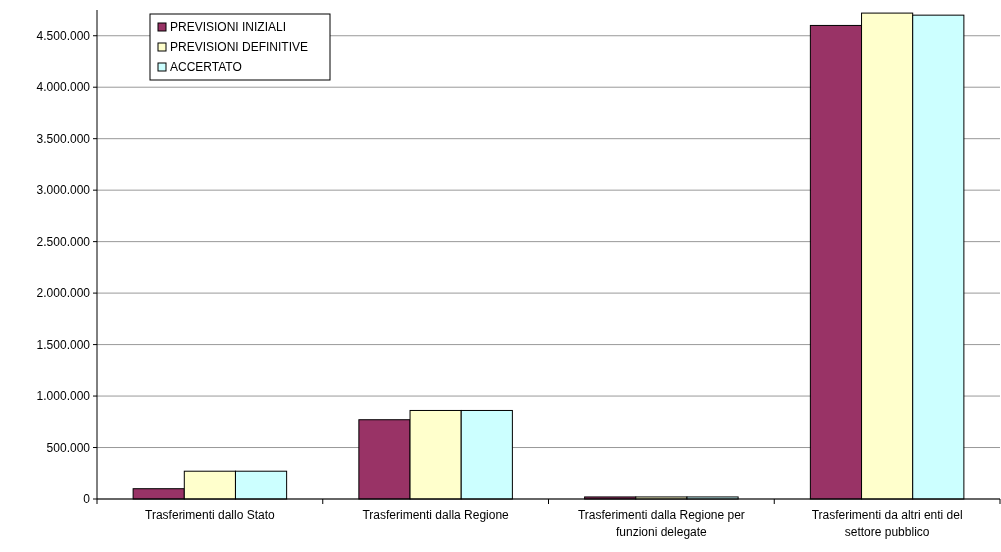 The height and width of the screenshot is (552, 1001). I want to click on legend-label: PREVISIONI INIZIALI, so click(228, 27).